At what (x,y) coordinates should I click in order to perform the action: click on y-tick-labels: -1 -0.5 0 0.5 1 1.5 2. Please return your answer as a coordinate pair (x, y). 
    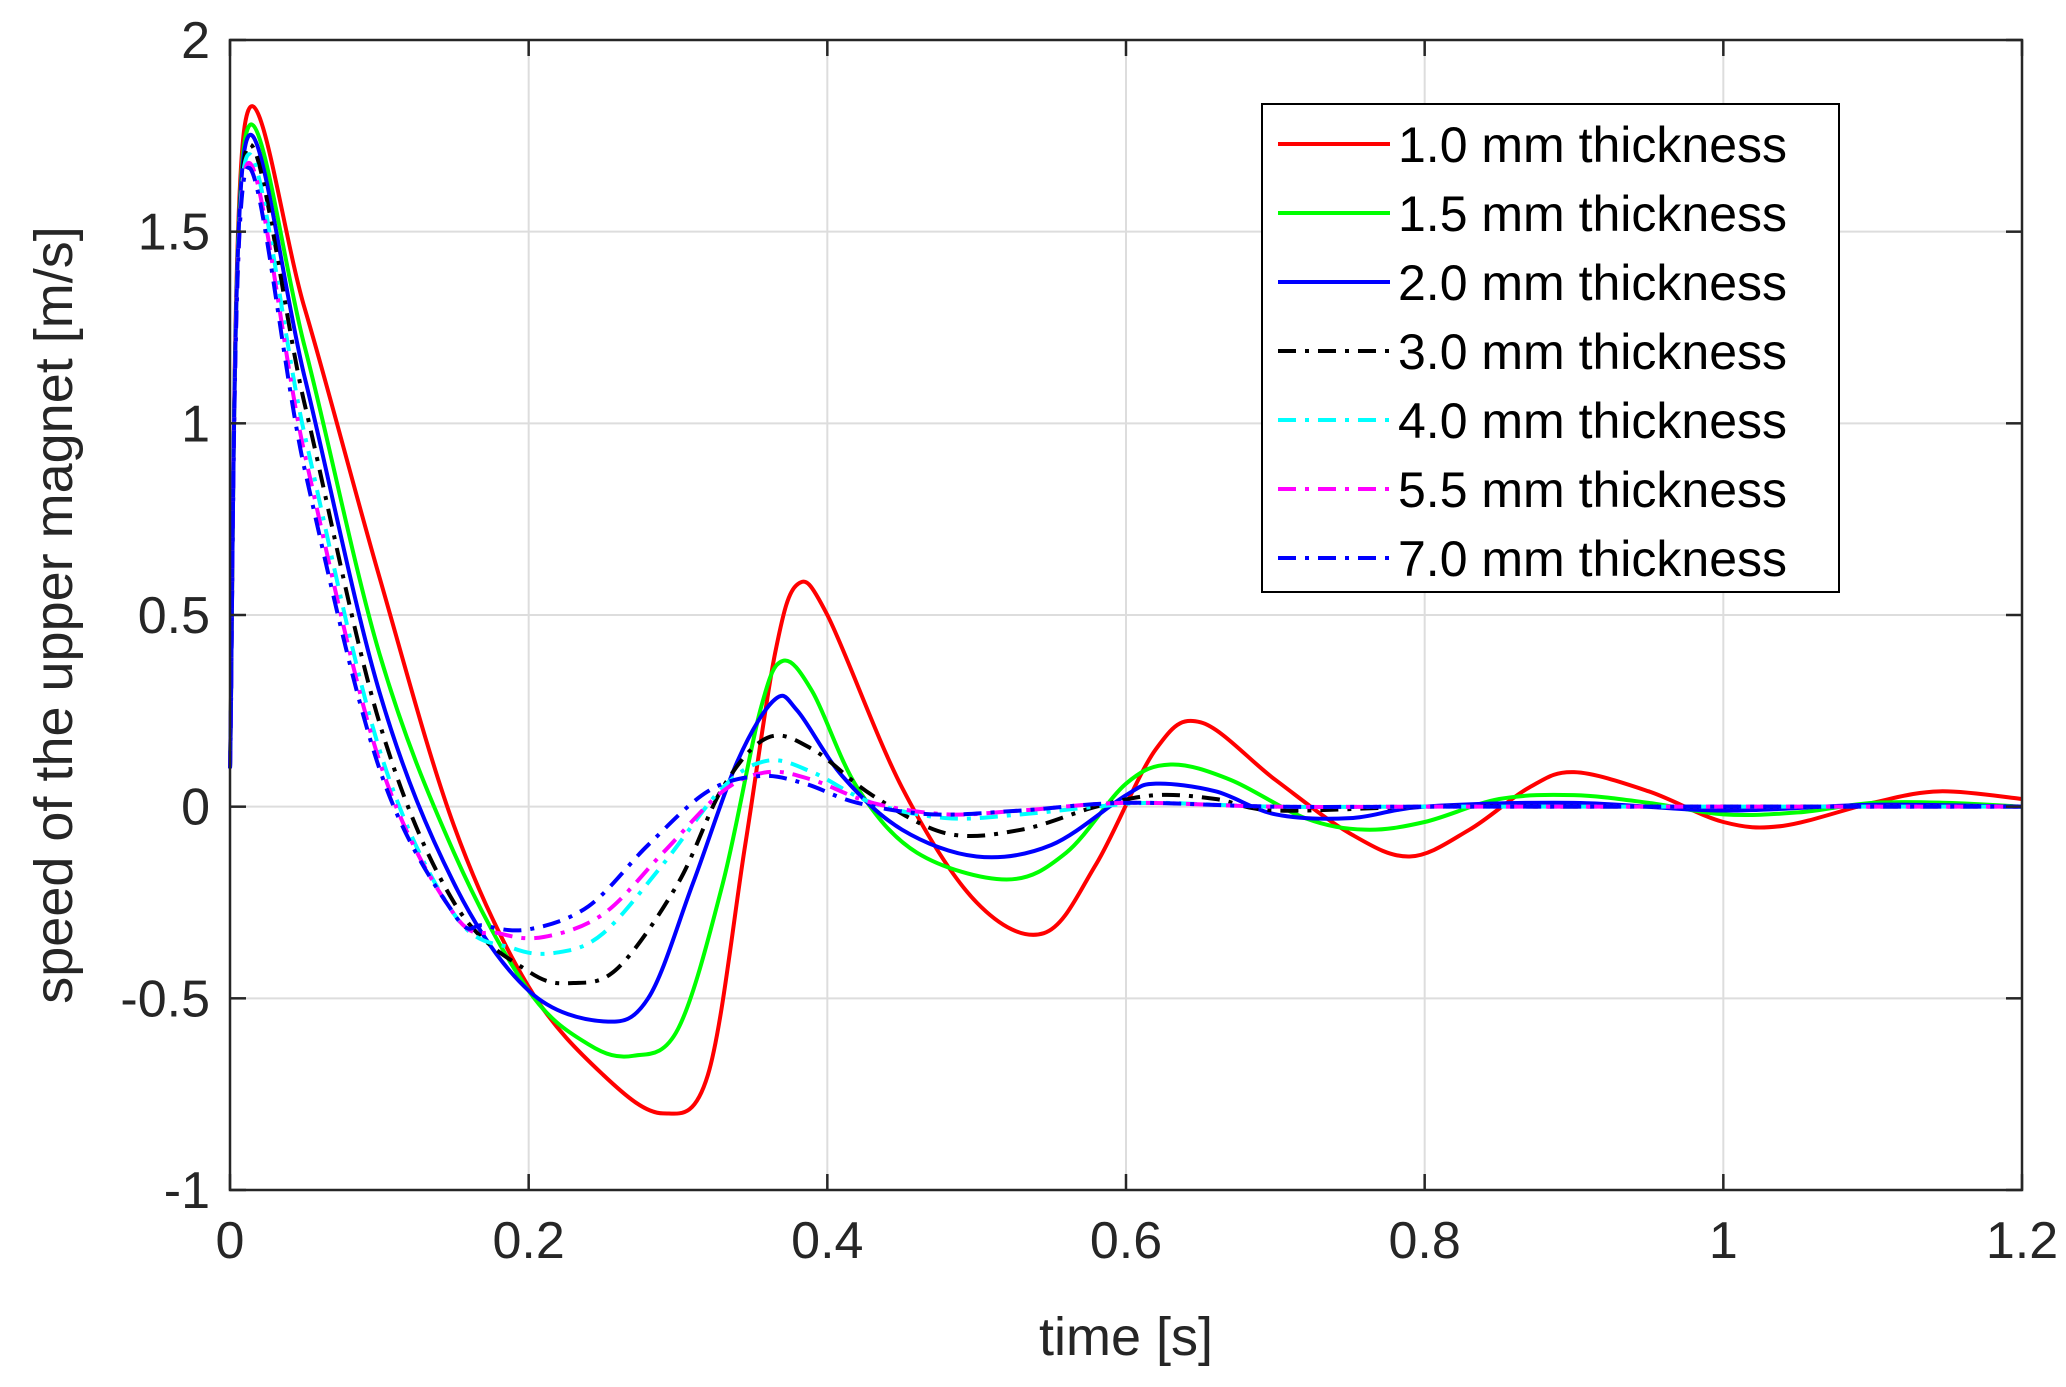
    Looking at the image, I should click on (165, 616).